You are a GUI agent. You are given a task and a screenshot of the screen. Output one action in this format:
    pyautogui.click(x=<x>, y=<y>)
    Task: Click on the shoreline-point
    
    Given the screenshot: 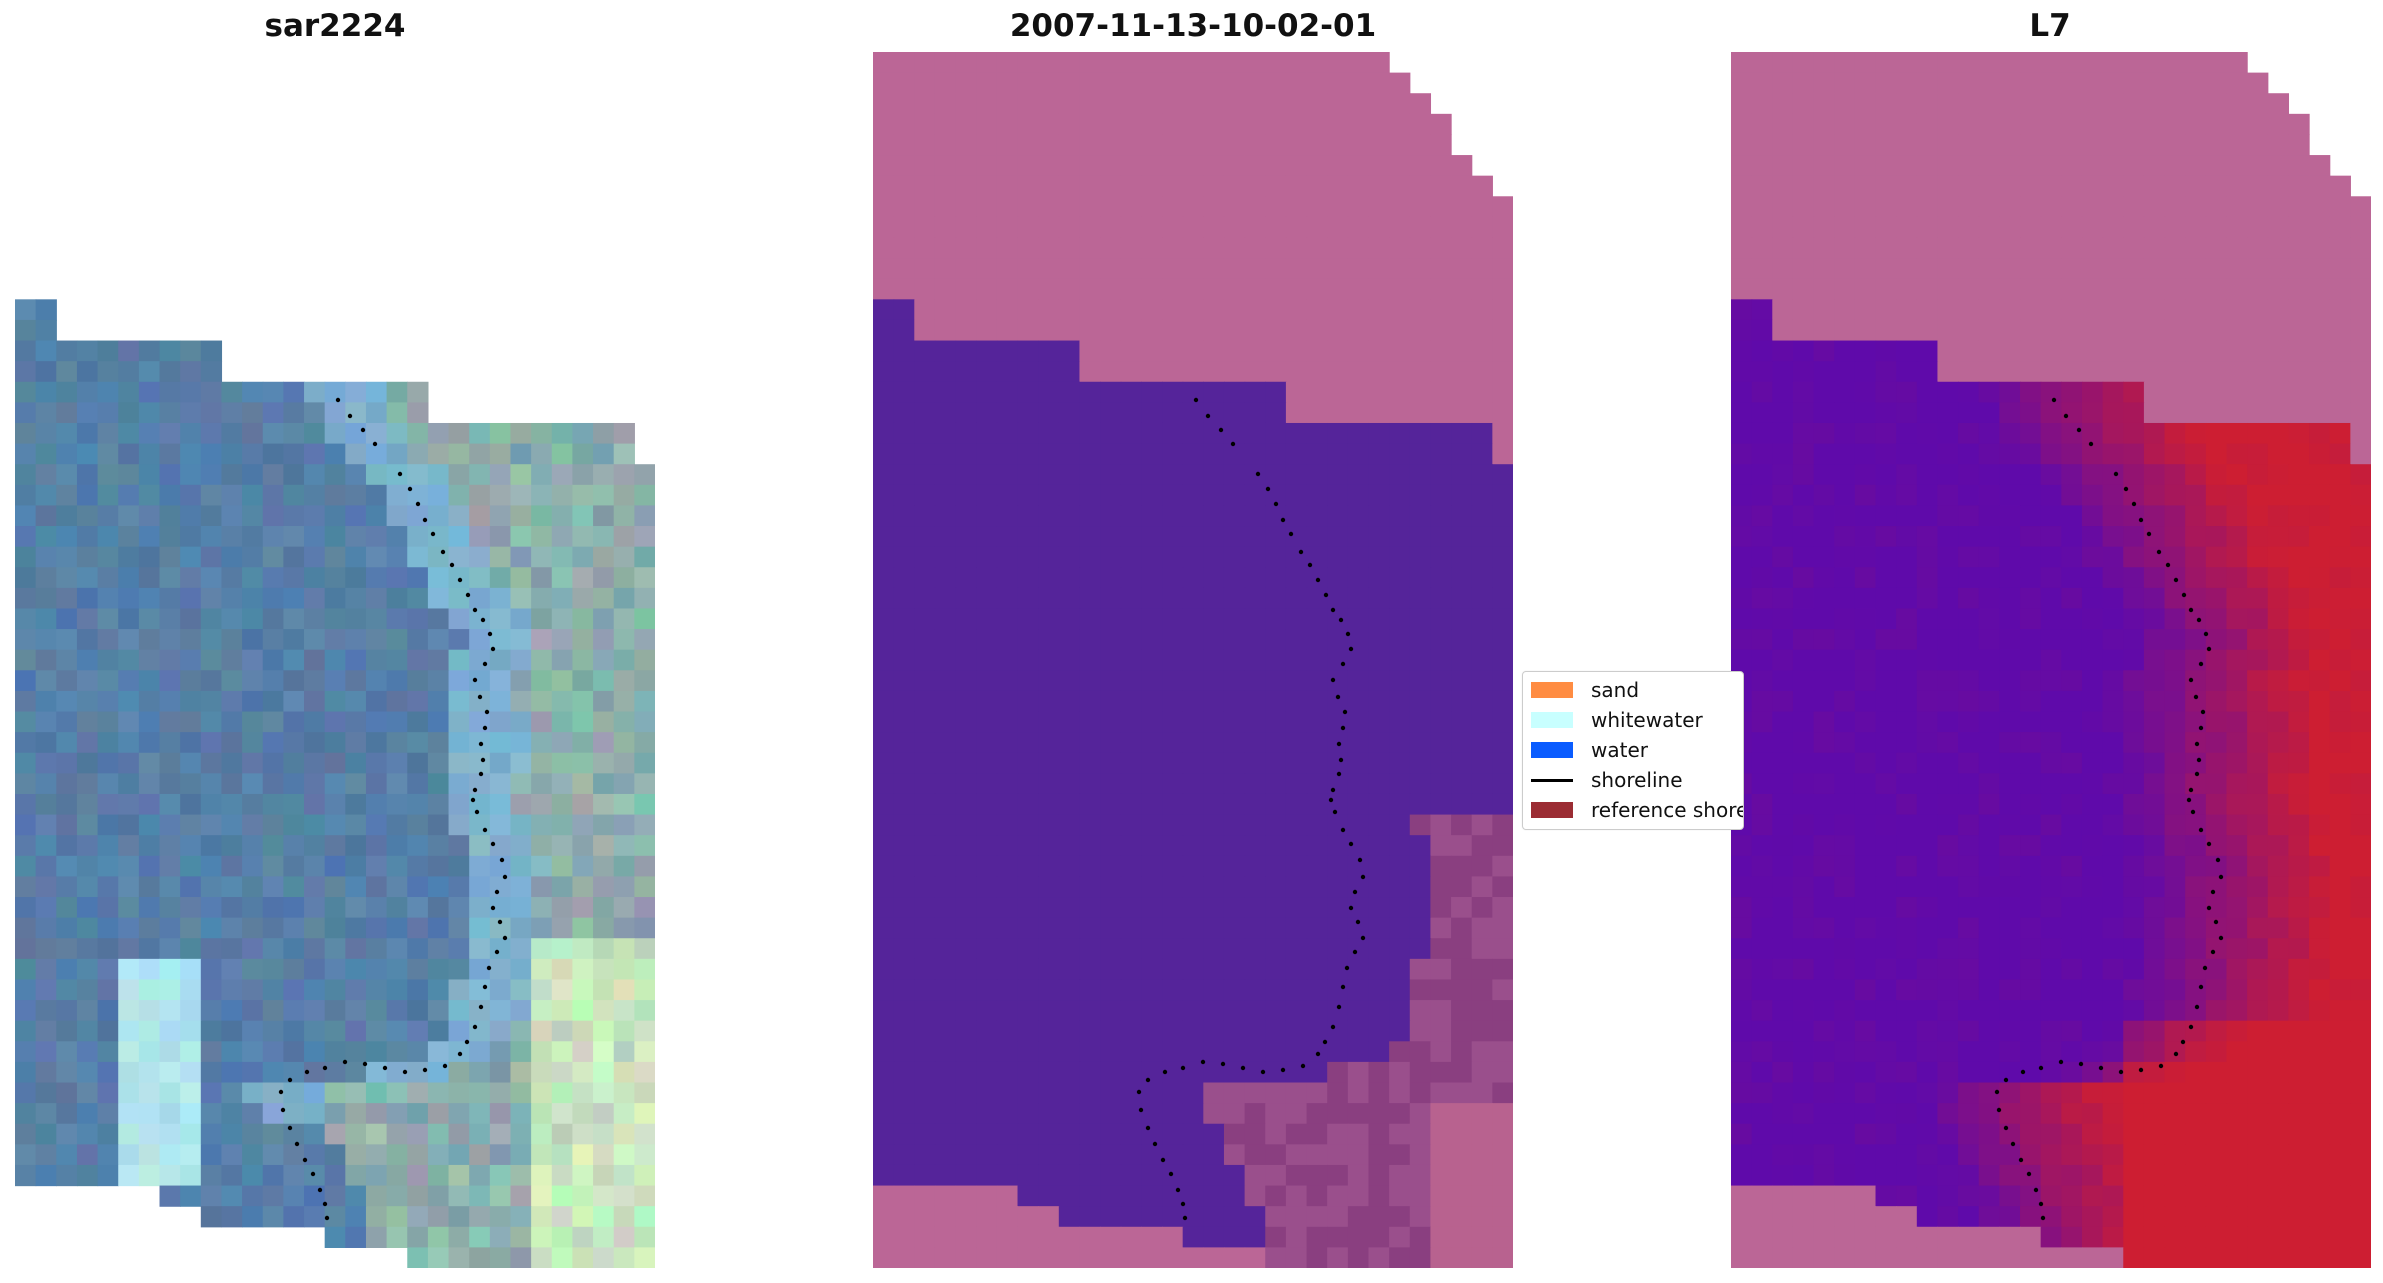 What is the action you would take?
    pyautogui.click(x=1221, y=430)
    